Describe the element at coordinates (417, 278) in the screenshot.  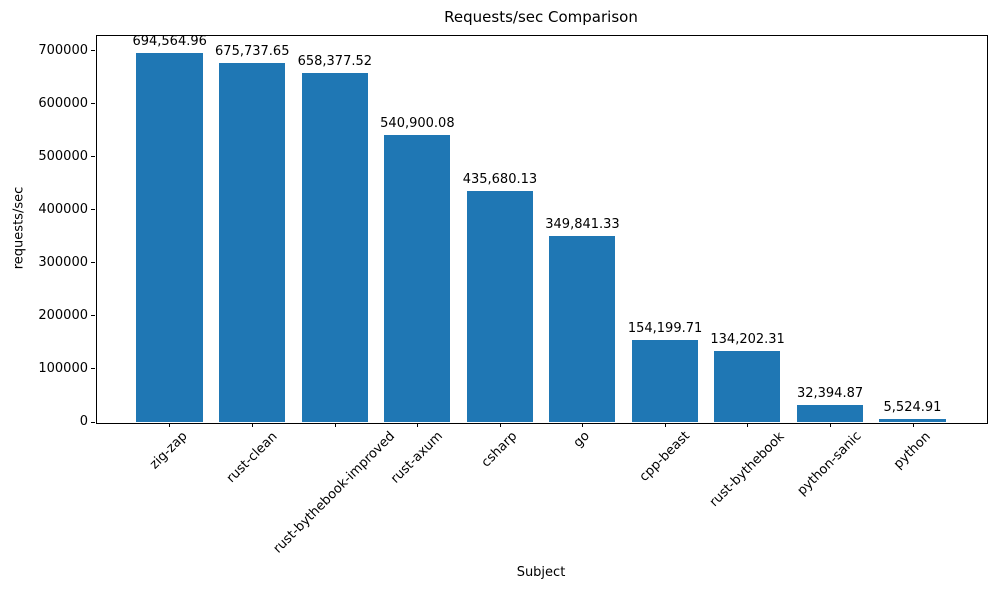
I see `bar-rust-axum` at that location.